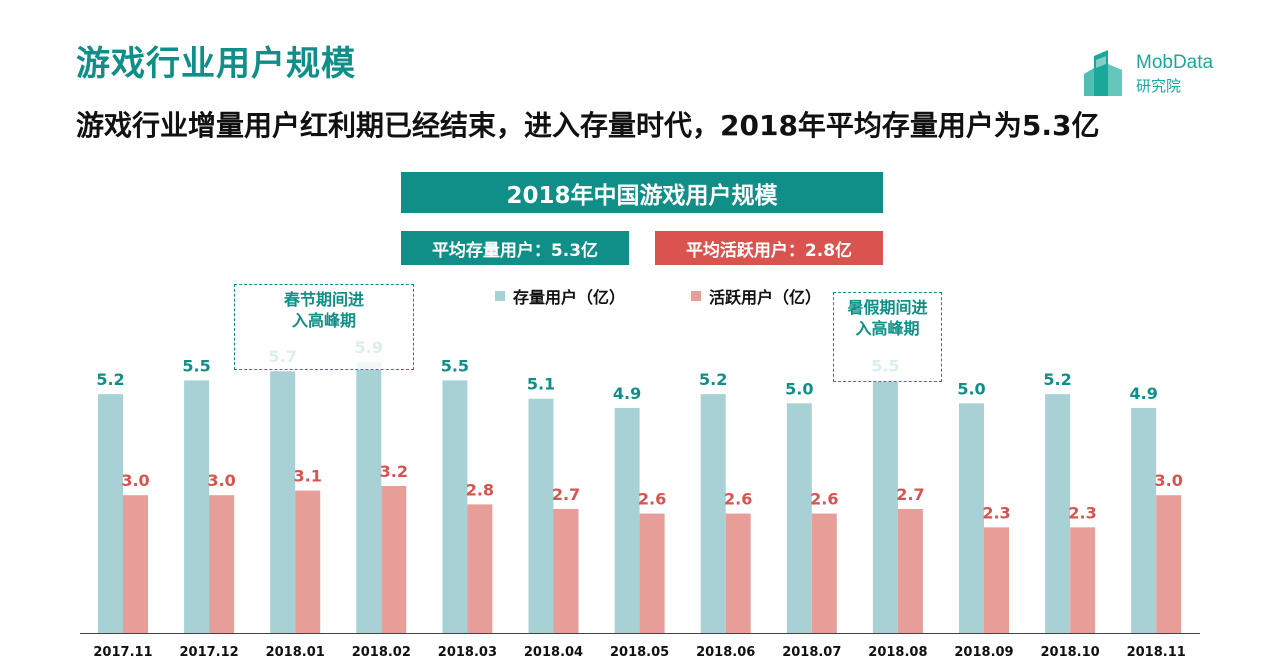 Image resolution: width=1274 pixels, height=661 pixels. I want to click on annotation-spring-line1: 春节期间进, so click(323, 299).